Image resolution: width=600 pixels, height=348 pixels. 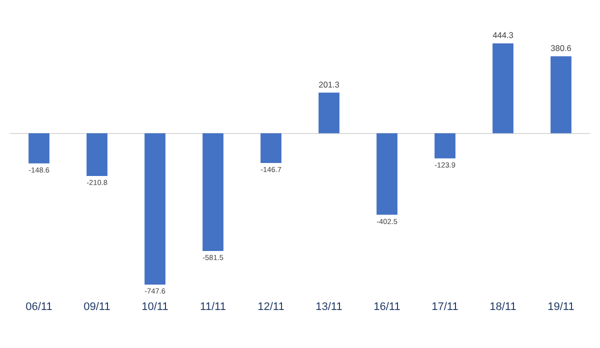 What do you see at coordinates (329, 307) in the screenshot?
I see `x-tick-label: 13/11` at bounding box center [329, 307].